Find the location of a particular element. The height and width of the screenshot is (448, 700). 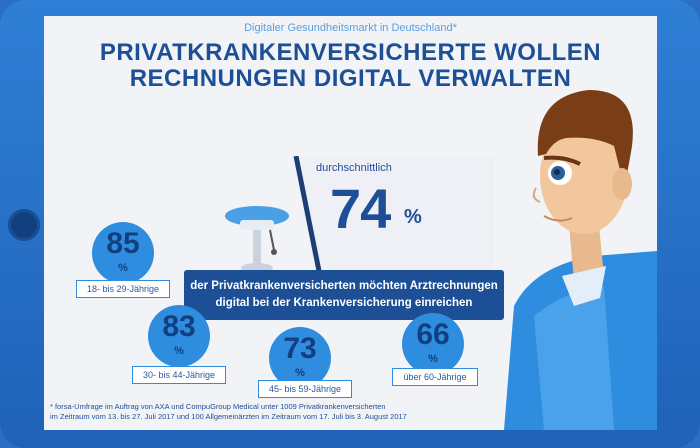

home-button is located at coordinates (24, 225).